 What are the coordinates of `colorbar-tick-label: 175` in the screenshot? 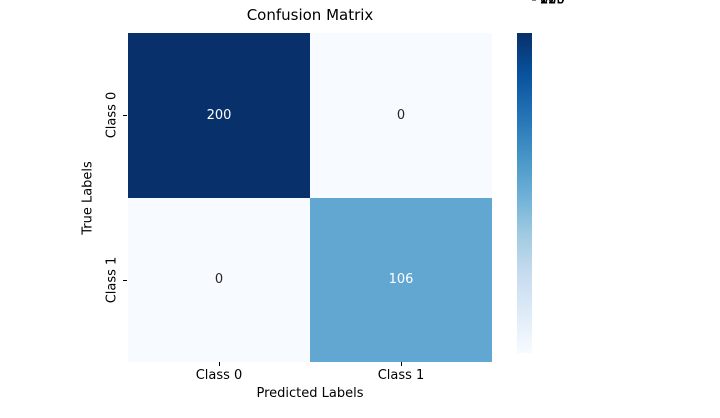 It's located at (552, 4).